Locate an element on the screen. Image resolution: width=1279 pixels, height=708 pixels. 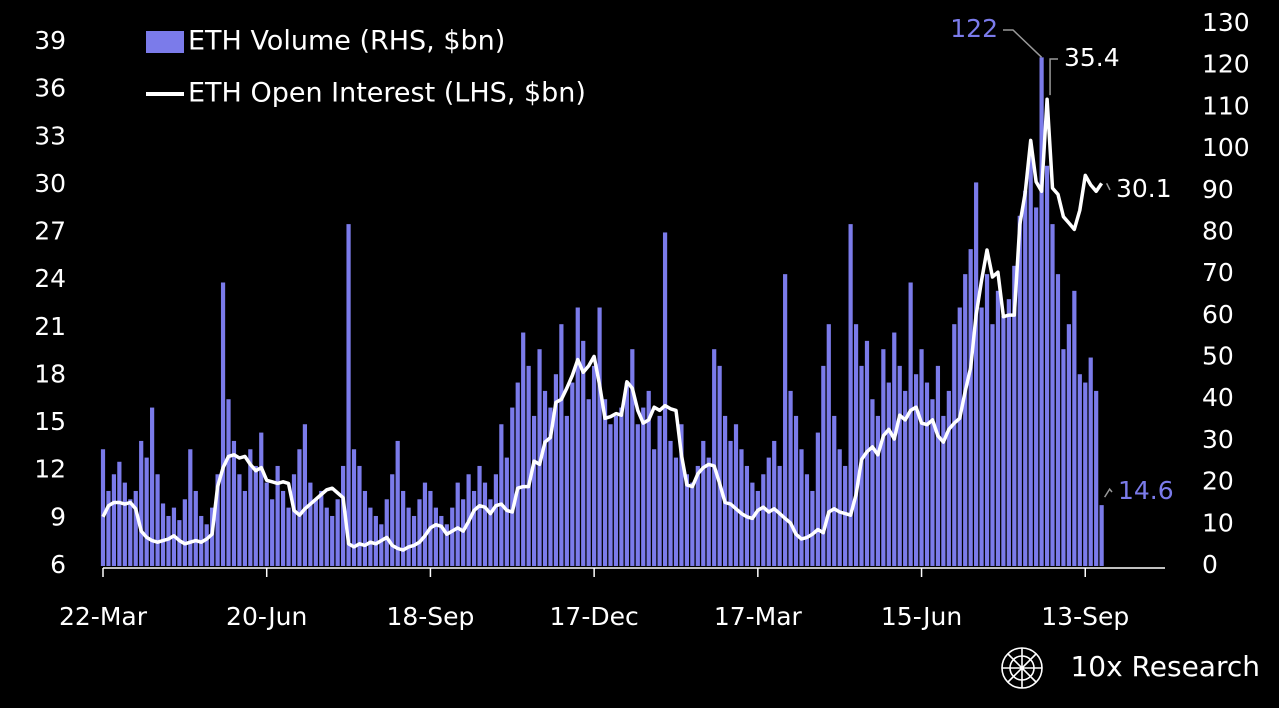
x-tick-label: 17-Mar is located at coordinates (758, 616).